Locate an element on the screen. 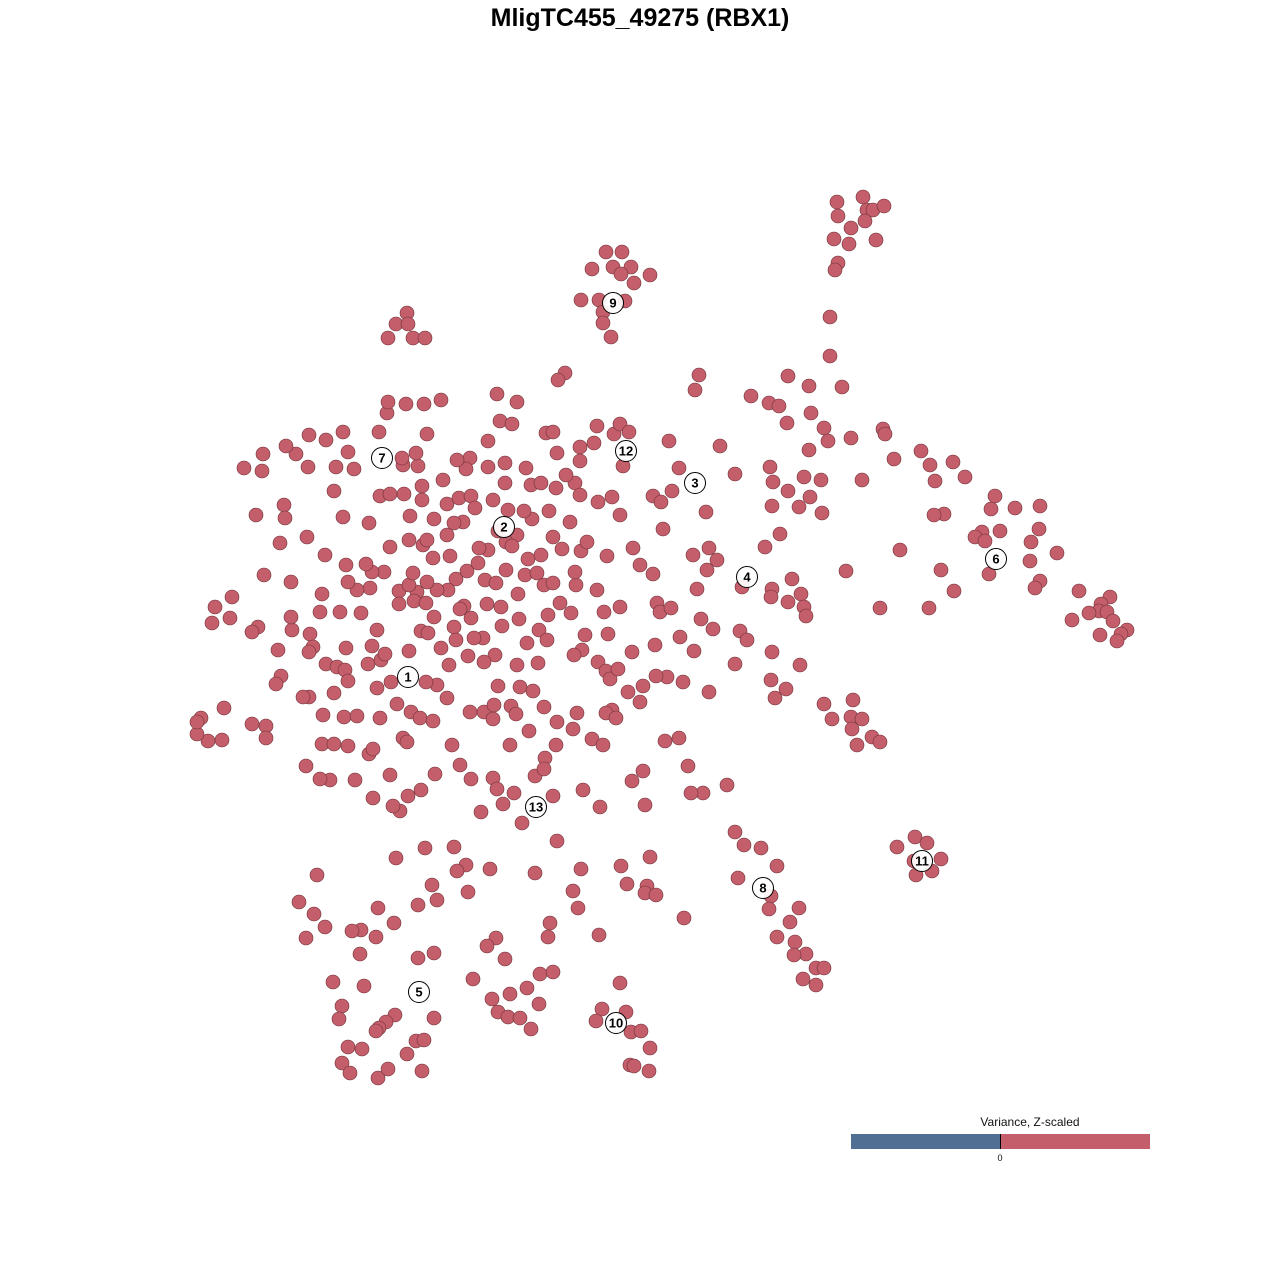 Image resolution: width=1280 pixels, height=1280 pixels. cluster-label-2: 2 is located at coordinates (504, 527).